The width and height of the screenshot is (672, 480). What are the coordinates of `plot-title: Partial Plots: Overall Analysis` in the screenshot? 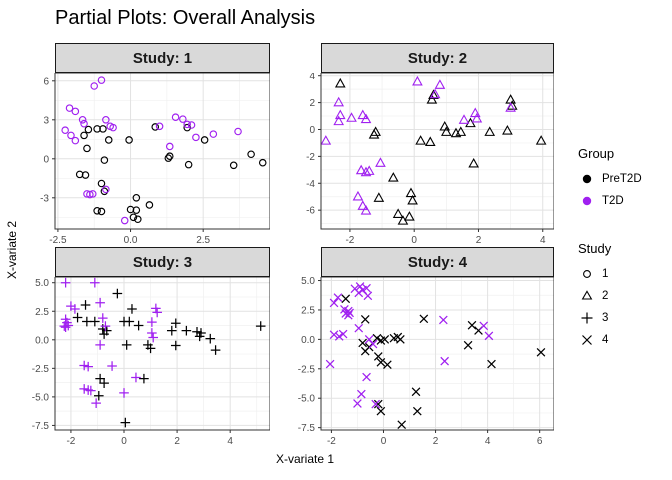 It's located at (185, 18).